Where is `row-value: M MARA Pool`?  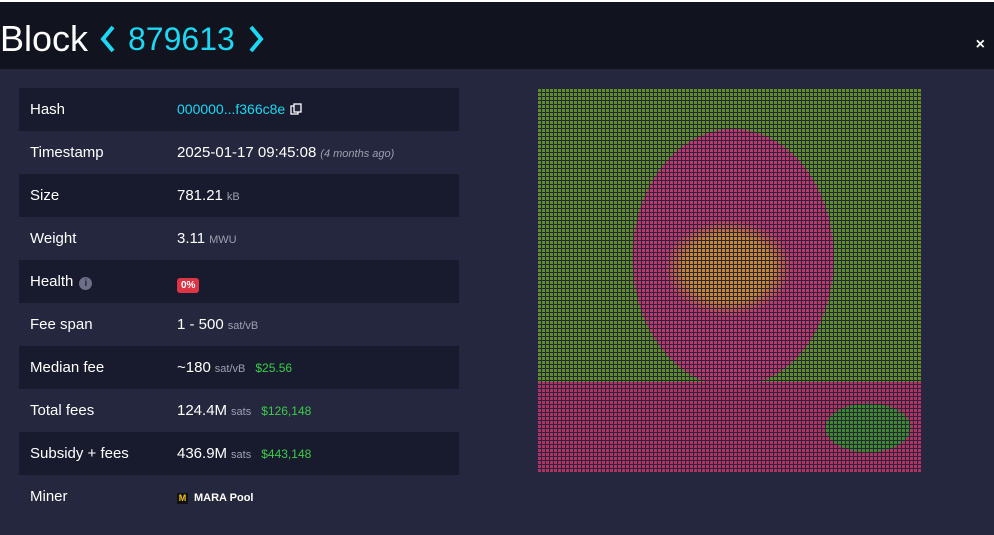 row-value: M MARA Pool is located at coordinates (215, 496).